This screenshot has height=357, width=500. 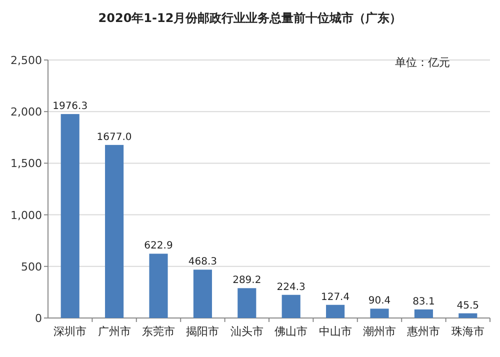 I want to click on chart-title: 2020年1-12月份邮政行业业务总量前十位城市（广东）, so click(x=250, y=18).